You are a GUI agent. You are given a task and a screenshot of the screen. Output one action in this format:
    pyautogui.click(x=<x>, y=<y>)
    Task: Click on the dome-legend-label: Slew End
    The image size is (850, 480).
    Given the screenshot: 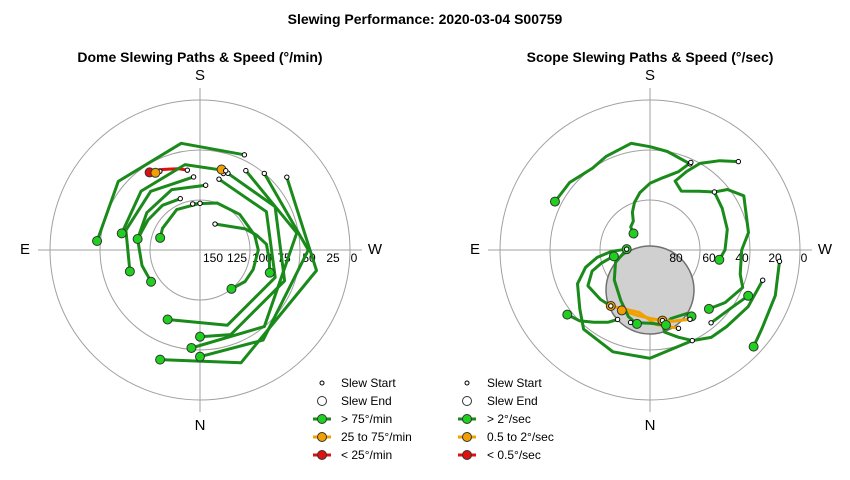 What is the action you would take?
    pyautogui.click(x=366, y=401)
    